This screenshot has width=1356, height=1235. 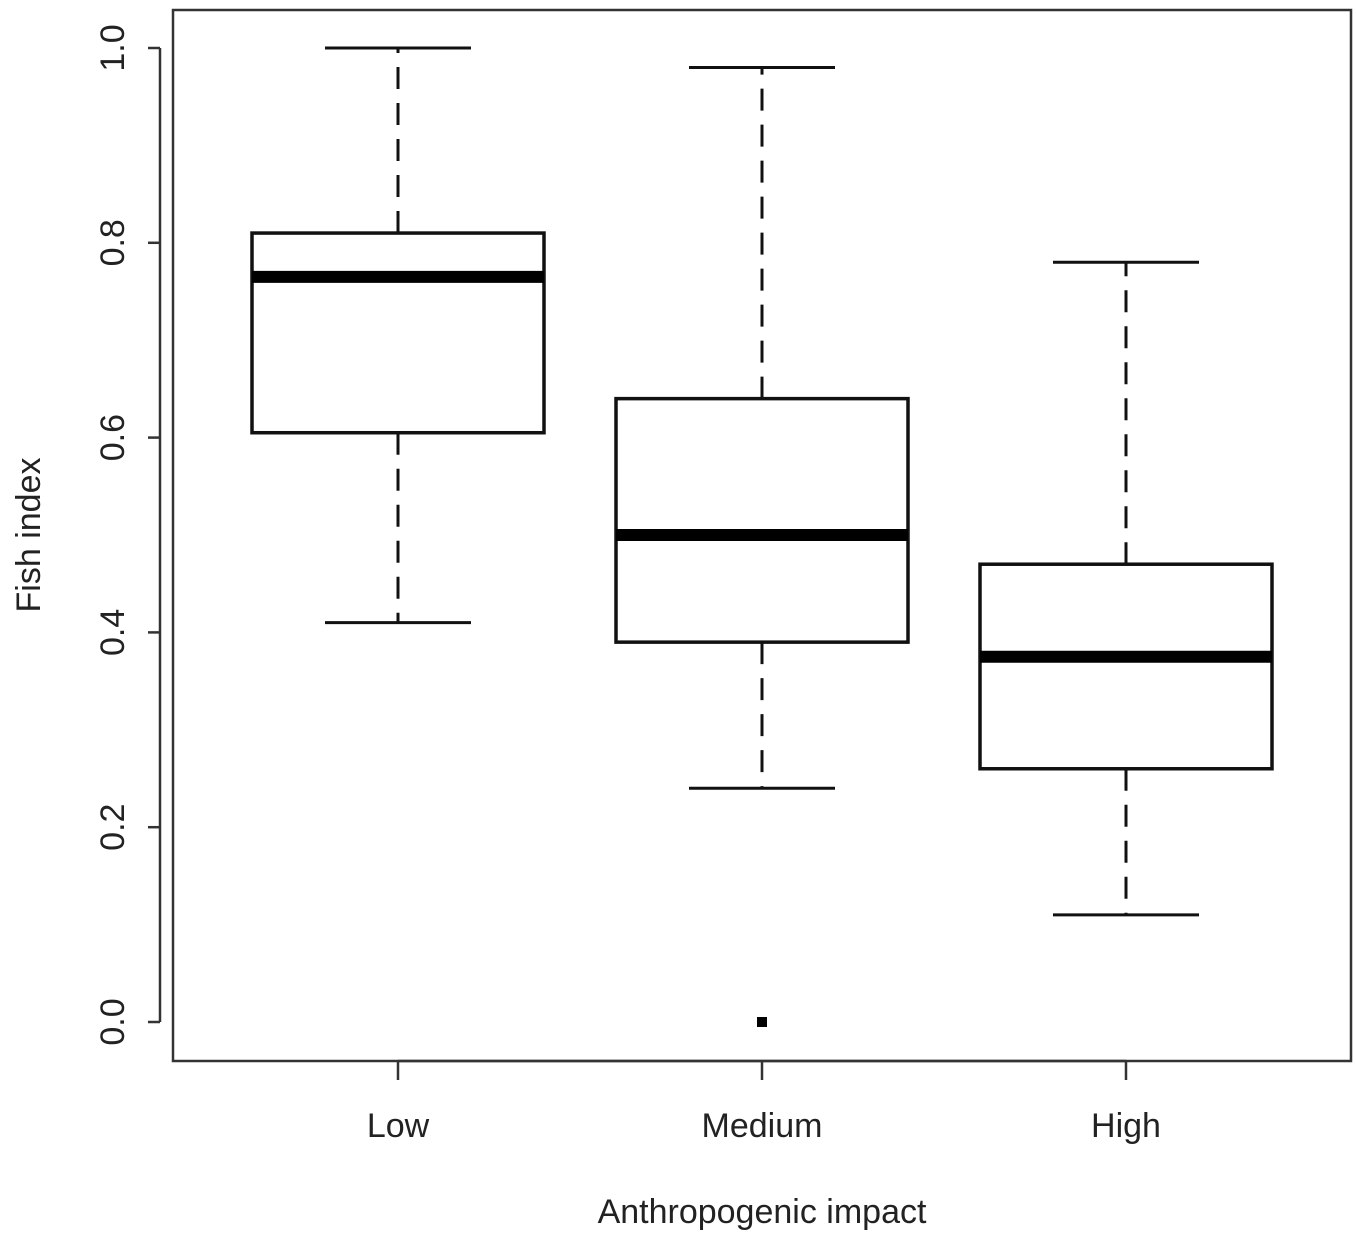 What do you see at coordinates (29, 535) in the screenshot?
I see `y-axis-title: Fish index` at bounding box center [29, 535].